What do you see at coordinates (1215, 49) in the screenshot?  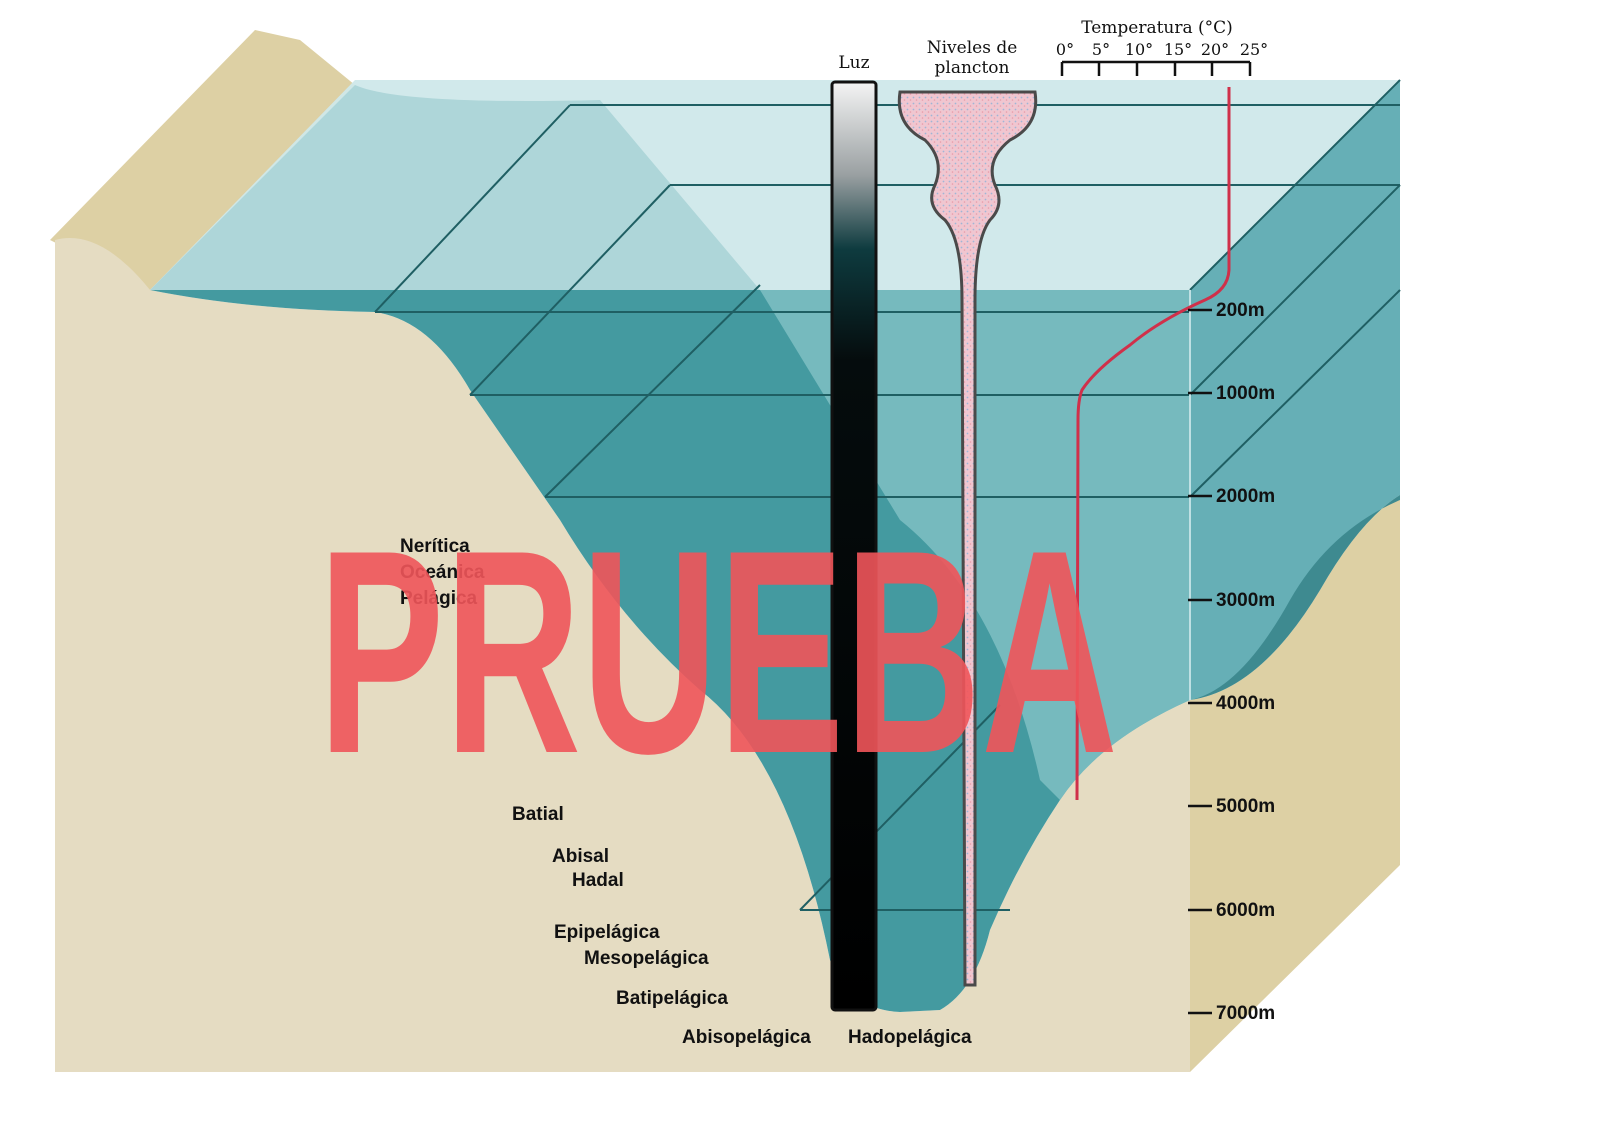 I see `temp-tick-20: 20°` at bounding box center [1215, 49].